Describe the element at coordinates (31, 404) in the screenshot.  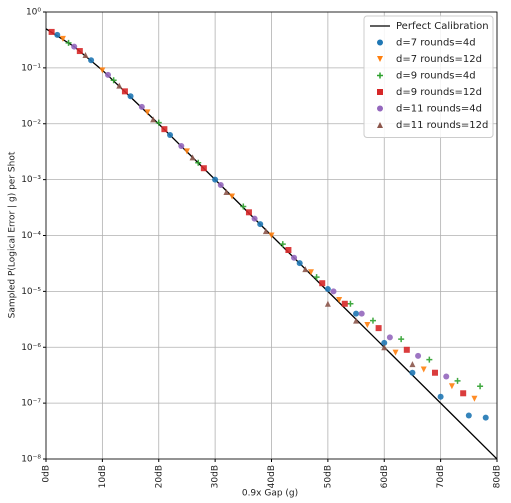
I see `y-tick-label: 10⁻⁷` at that location.